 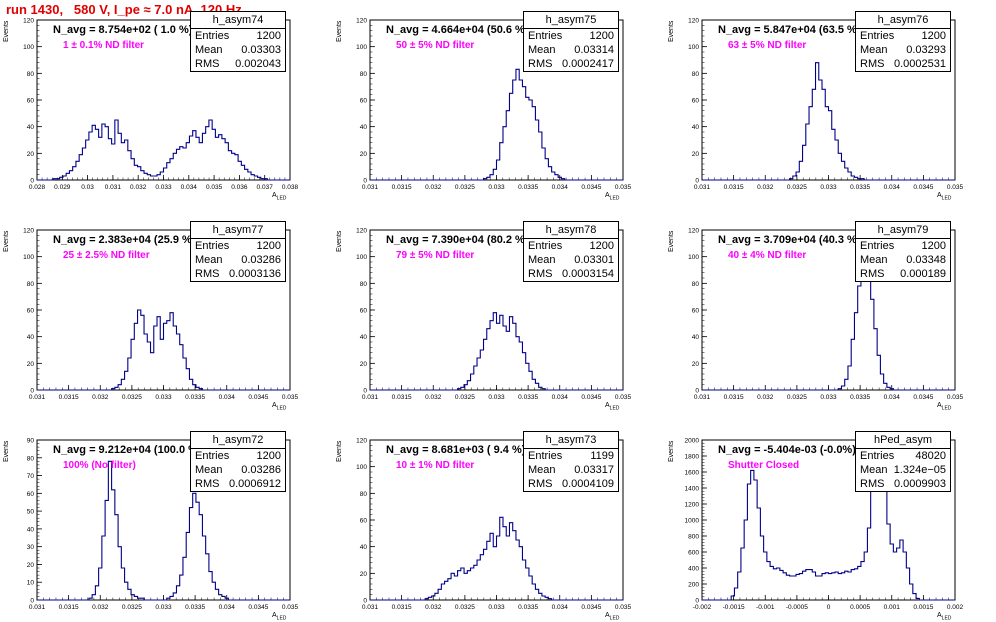 What do you see at coordinates (588, 484) in the screenshot?
I see `stats-rms-value: 0.0004109` at bounding box center [588, 484].